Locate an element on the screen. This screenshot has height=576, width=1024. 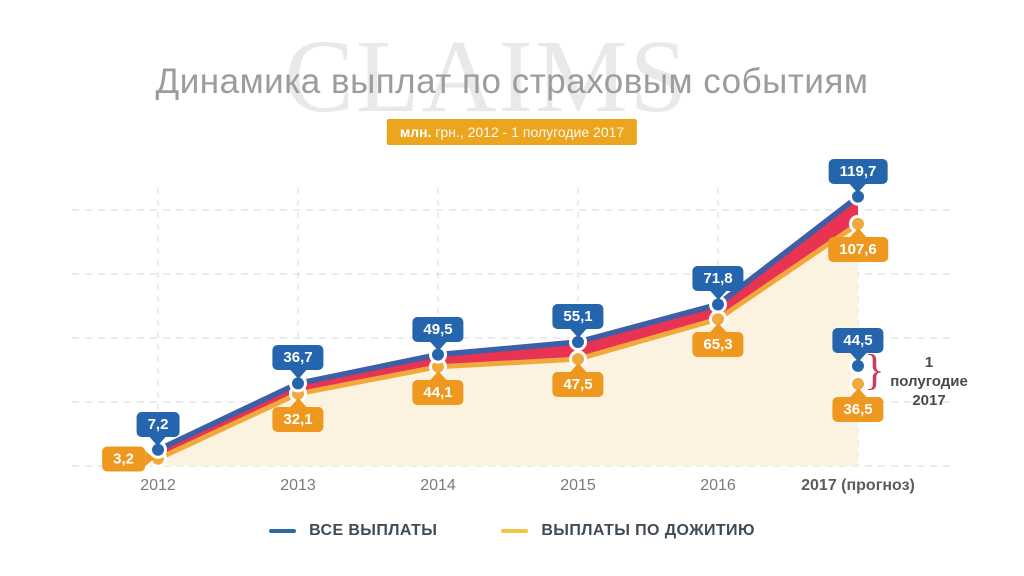
legend-label: ВЫПЛАТЫ ПО ДОЖИТИЮ is located at coordinates (648, 530).